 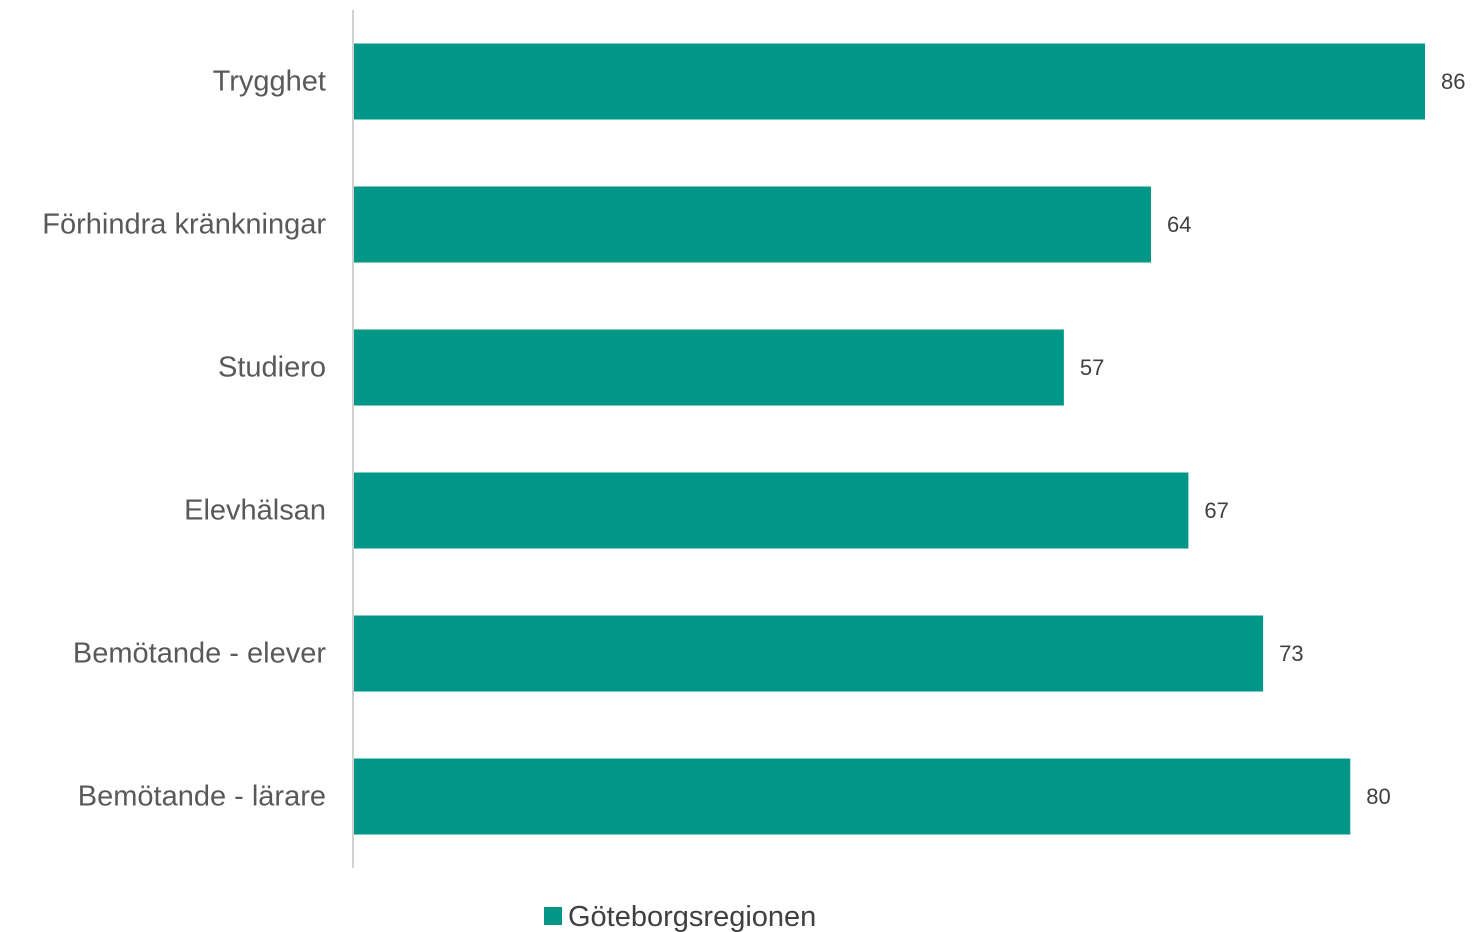 What do you see at coordinates (1179, 224) in the screenshot?
I see `data-label: 64` at bounding box center [1179, 224].